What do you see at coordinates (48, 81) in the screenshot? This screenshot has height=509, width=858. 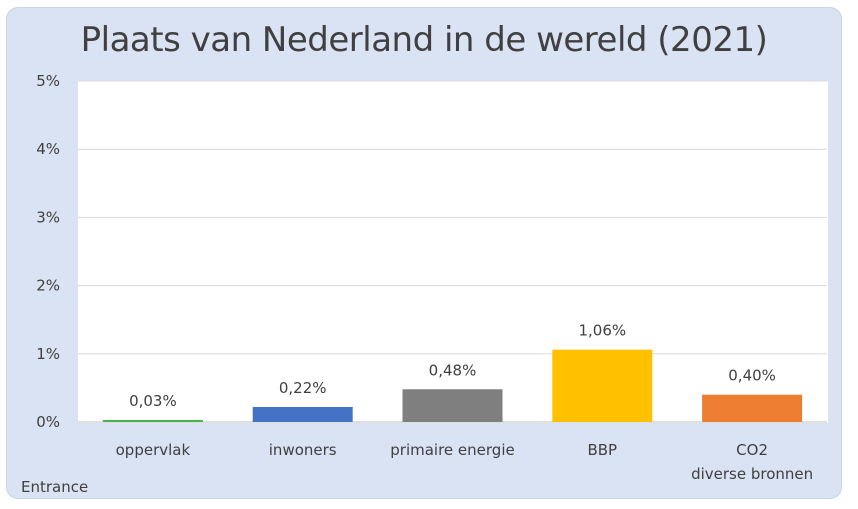 I see `y-tick-label: 5%` at bounding box center [48, 81].